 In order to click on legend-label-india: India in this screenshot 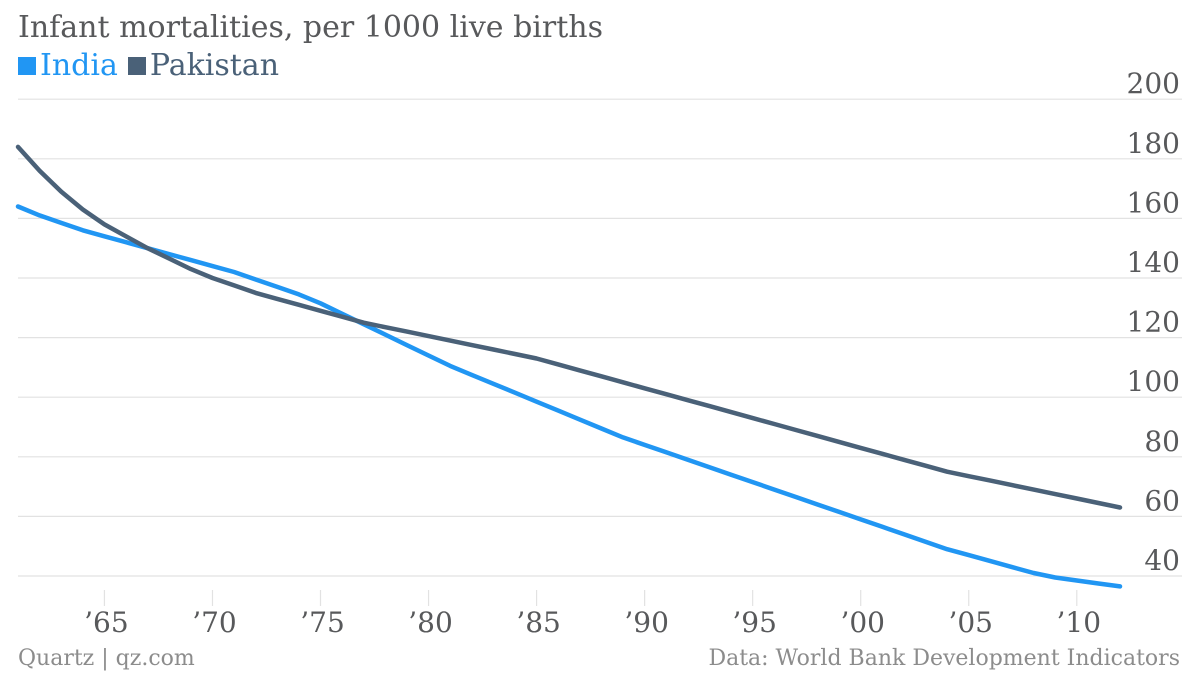, I will do `click(79, 65)`.